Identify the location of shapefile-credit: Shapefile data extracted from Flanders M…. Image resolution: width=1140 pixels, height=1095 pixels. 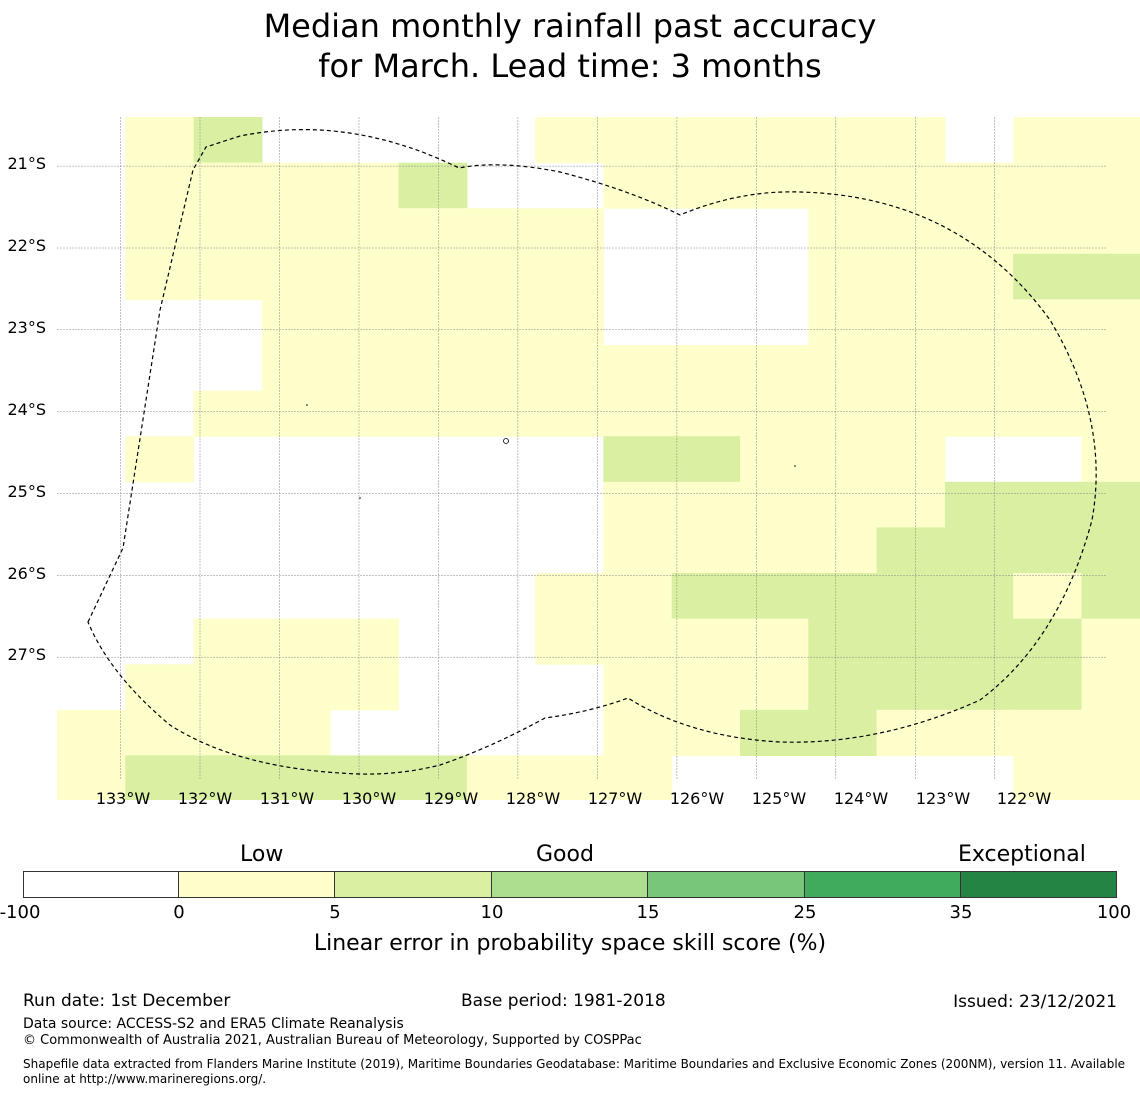
(574, 1071).